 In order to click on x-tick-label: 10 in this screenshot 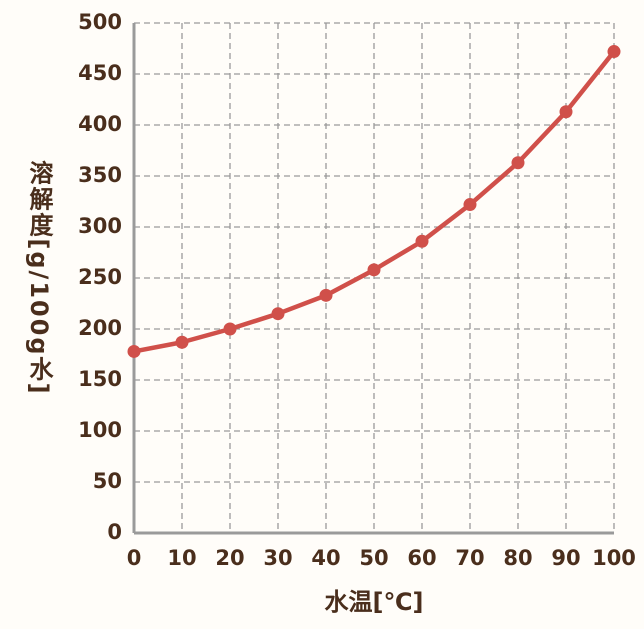, I will do `click(181, 558)`.